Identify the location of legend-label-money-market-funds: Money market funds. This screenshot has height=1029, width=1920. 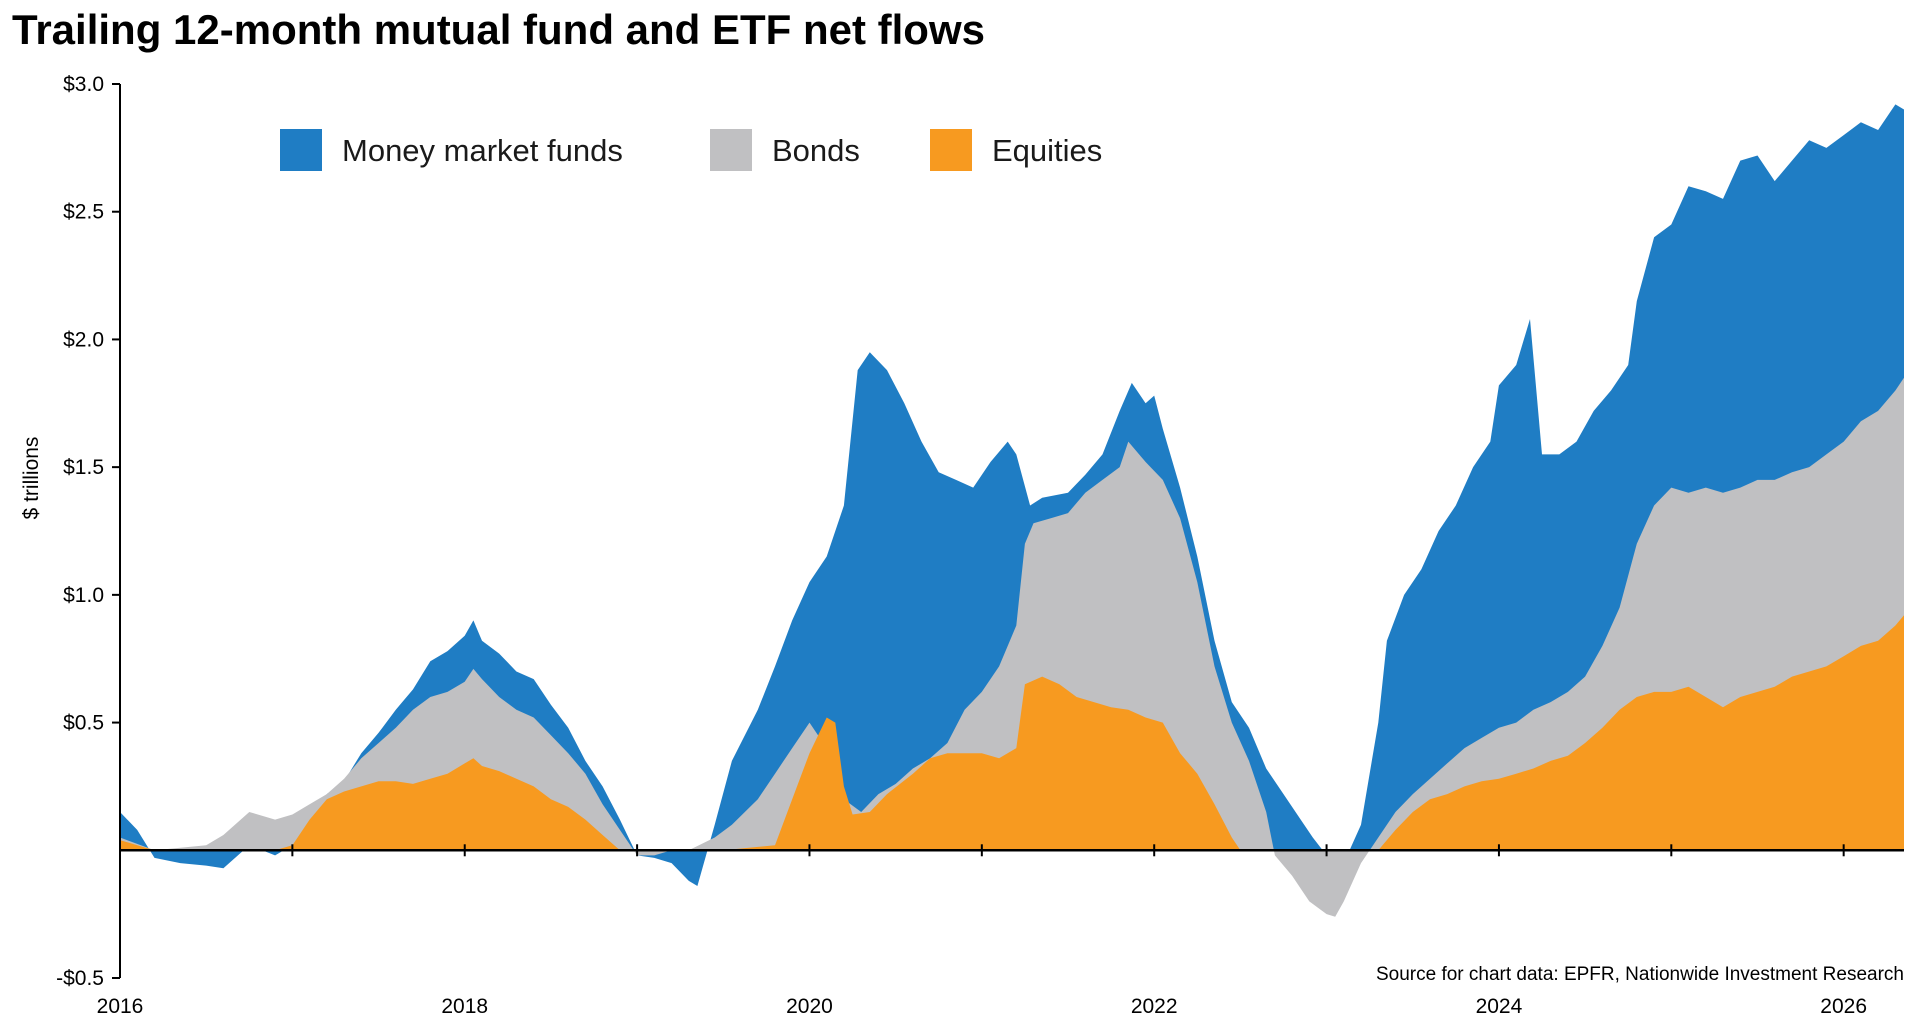
(482, 150).